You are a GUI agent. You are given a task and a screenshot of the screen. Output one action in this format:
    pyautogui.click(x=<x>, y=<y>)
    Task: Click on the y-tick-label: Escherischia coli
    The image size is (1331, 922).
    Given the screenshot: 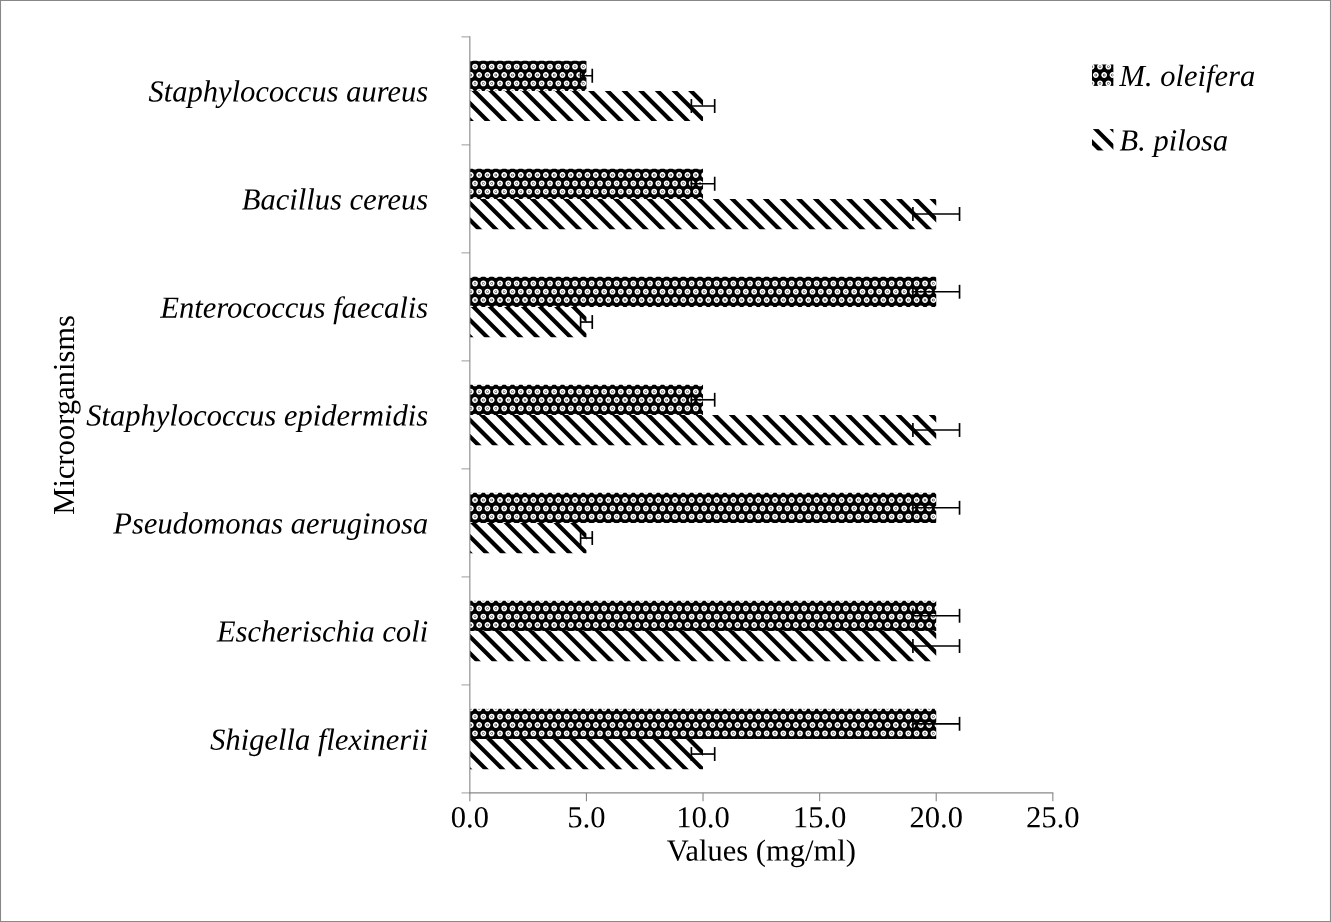 What is the action you would take?
    pyautogui.click(x=322, y=631)
    